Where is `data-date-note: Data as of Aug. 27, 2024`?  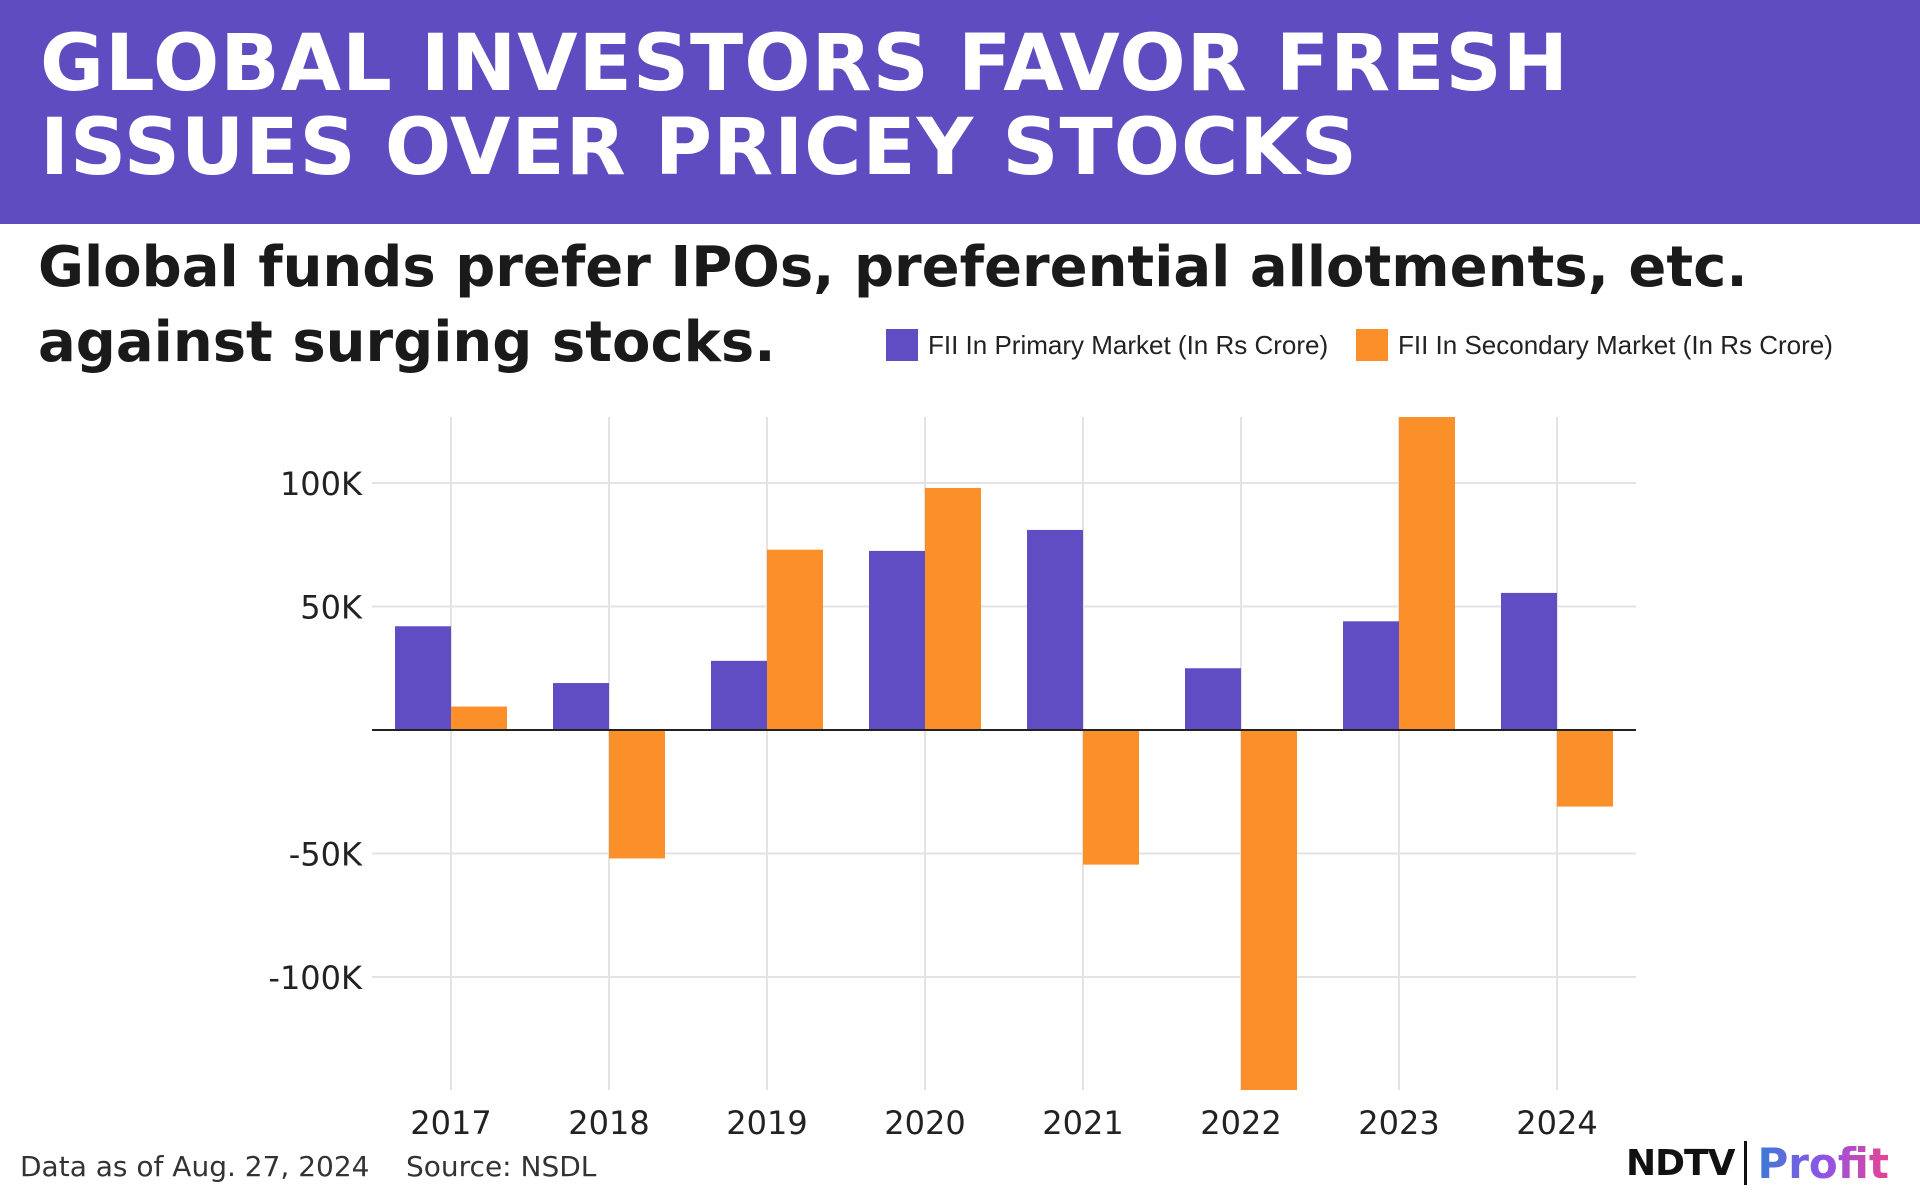
data-date-note: Data as of Aug. 27, 2024 is located at coordinates (195, 1166).